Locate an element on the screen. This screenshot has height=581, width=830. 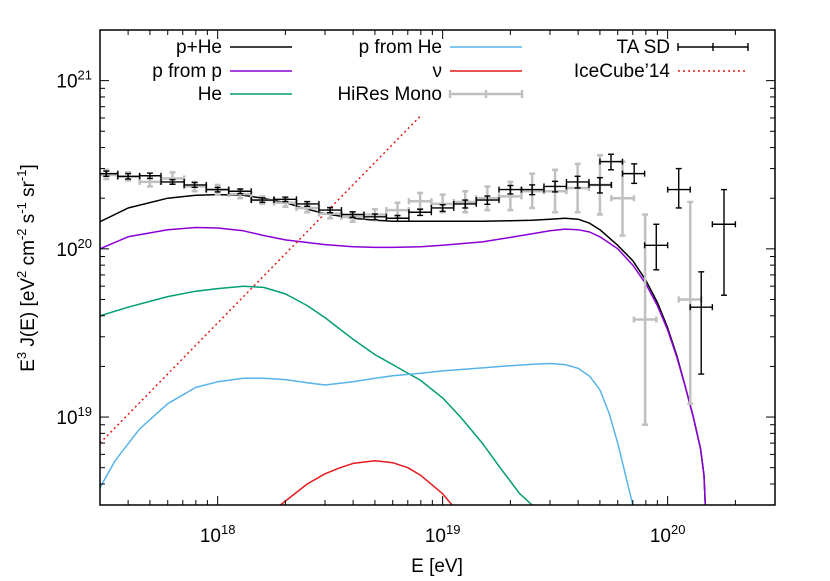
x-tick-label: 1018 is located at coordinates (218, 534).